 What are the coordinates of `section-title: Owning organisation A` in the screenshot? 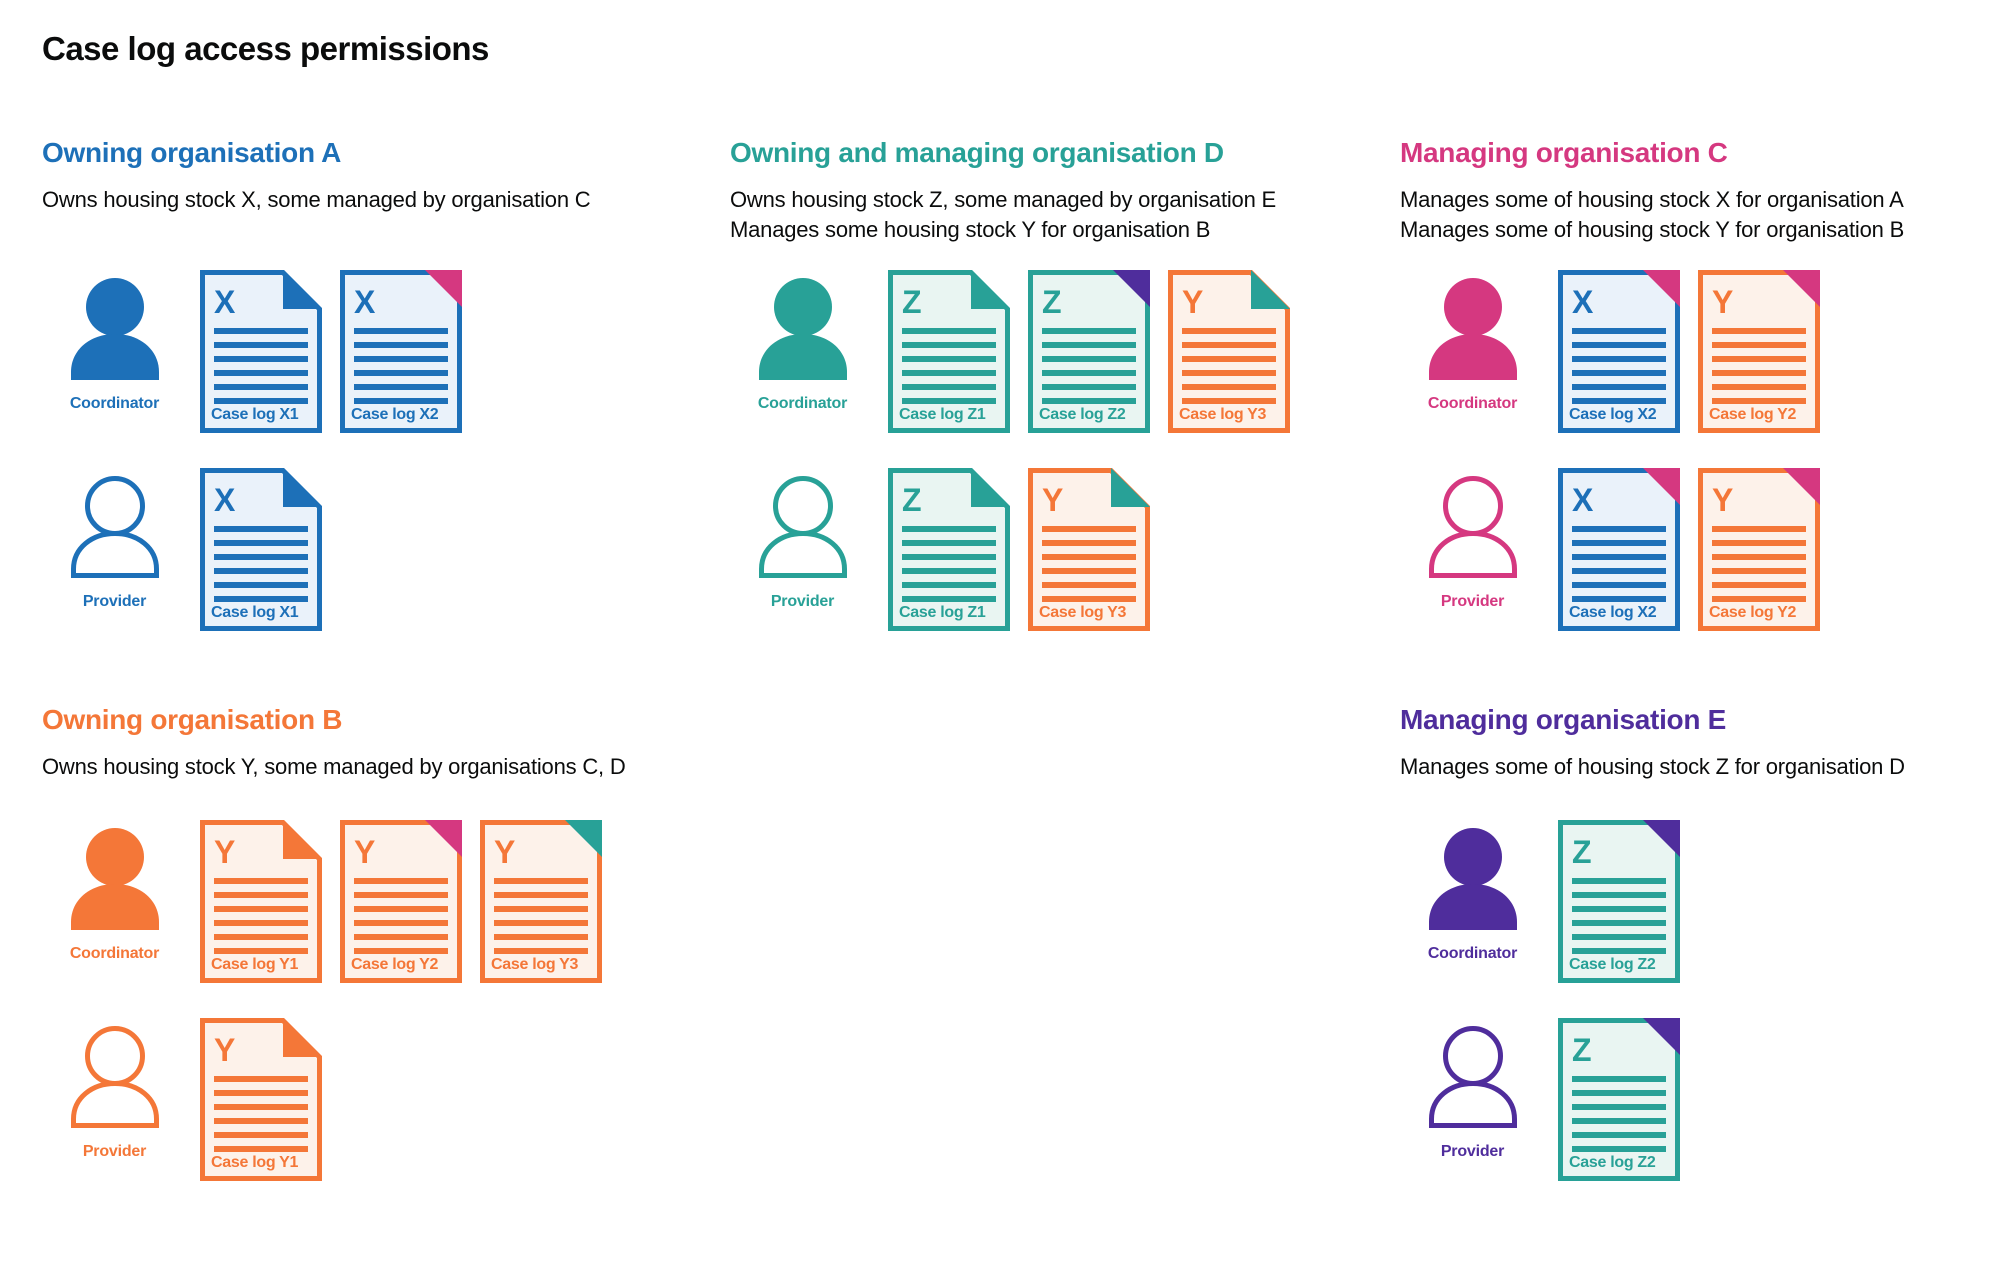 It's located at (192, 152).